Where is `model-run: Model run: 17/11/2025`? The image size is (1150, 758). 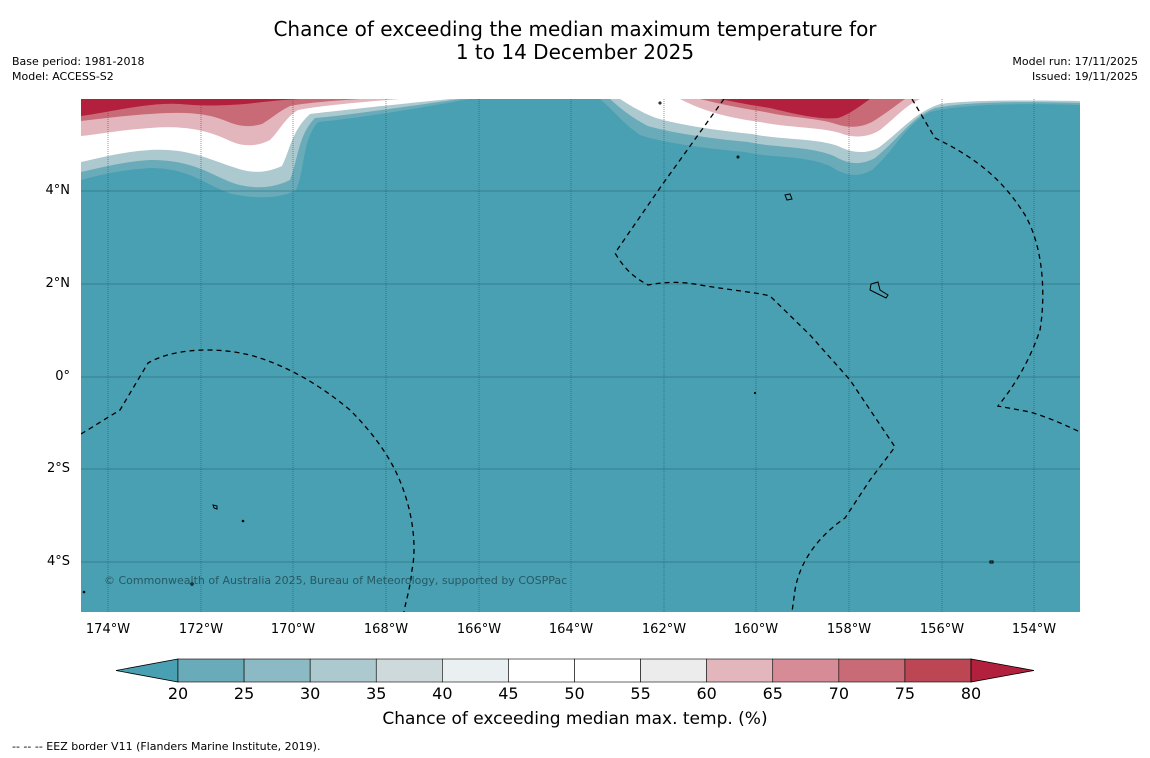 model-run: Model run: 17/11/2025 is located at coordinates (1075, 61).